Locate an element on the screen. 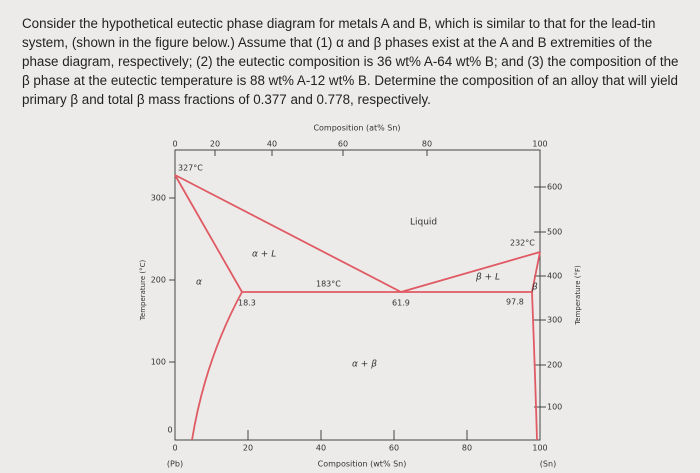 This screenshot has width=700, height=473. alpha-comp-label: 18.3 is located at coordinates (247, 303).